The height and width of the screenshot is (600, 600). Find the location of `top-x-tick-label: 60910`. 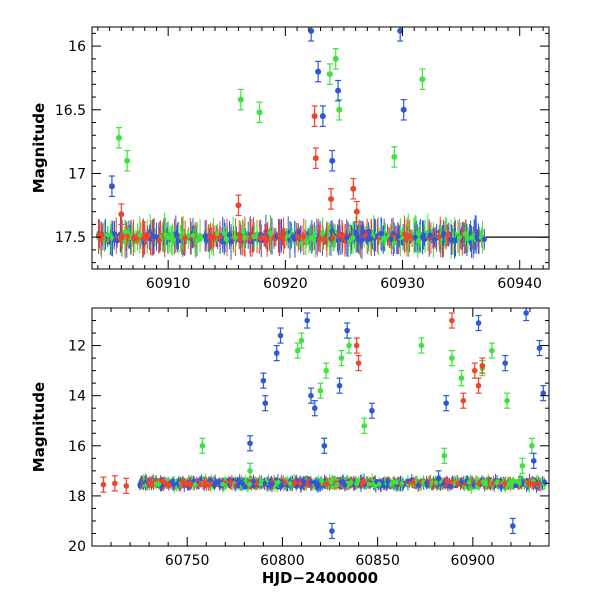

top-x-tick-label: 60910 is located at coordinates (168, 284).